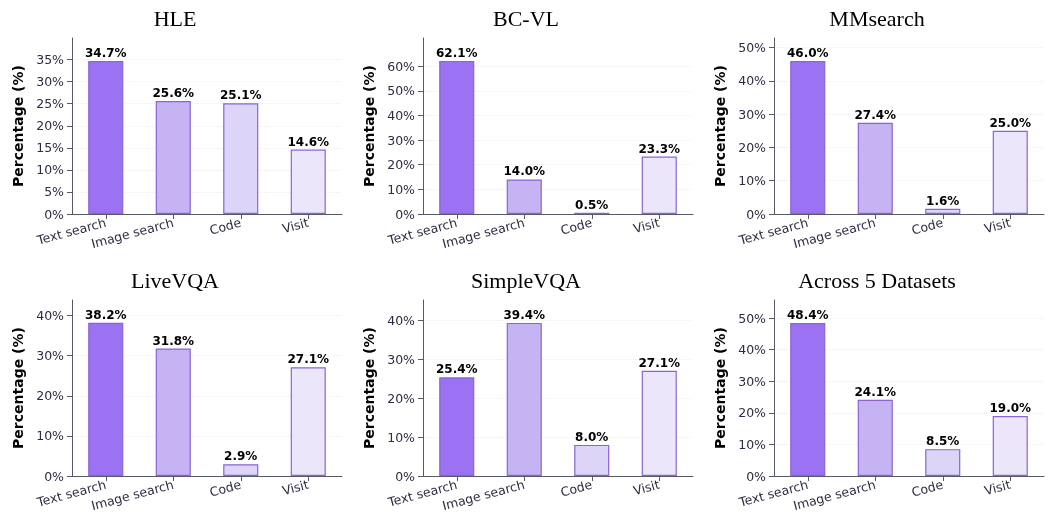 The image size is (1052, 525). I want to click on y-tick-label: 25%, so click(50, 104).